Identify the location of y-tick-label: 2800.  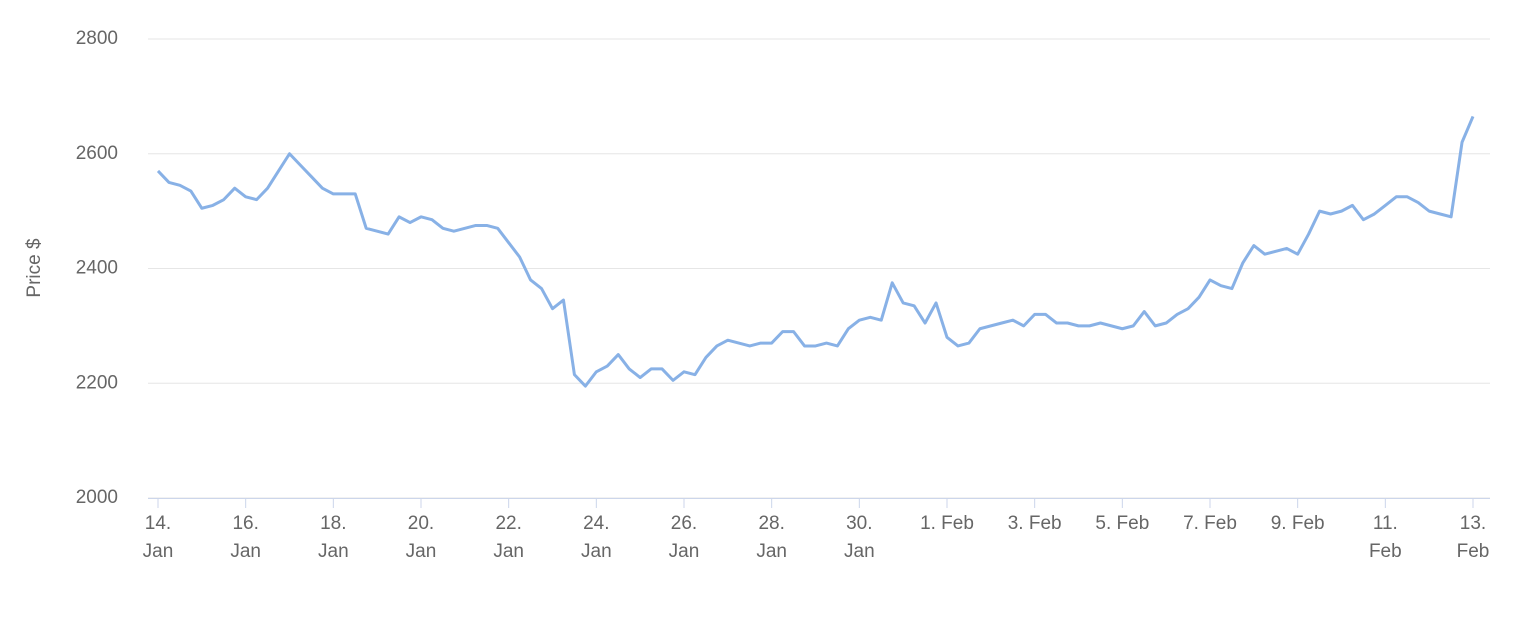
(97, 38).